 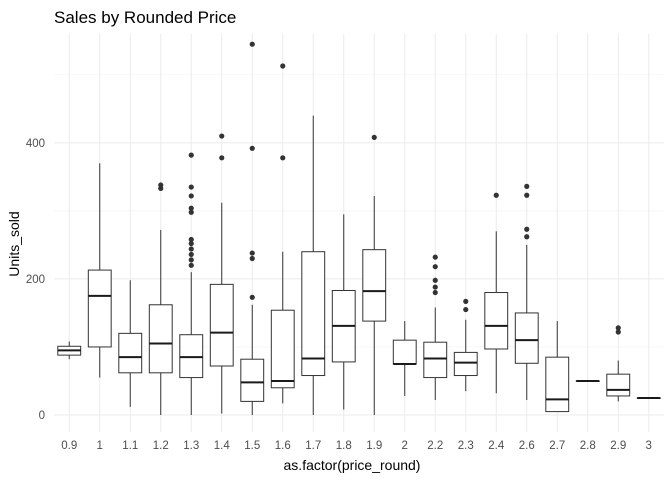 What do you see at coordinates (100, 446) in the screenshot?
I see `x-tick-label: 1` at bounding box center [100, 446].